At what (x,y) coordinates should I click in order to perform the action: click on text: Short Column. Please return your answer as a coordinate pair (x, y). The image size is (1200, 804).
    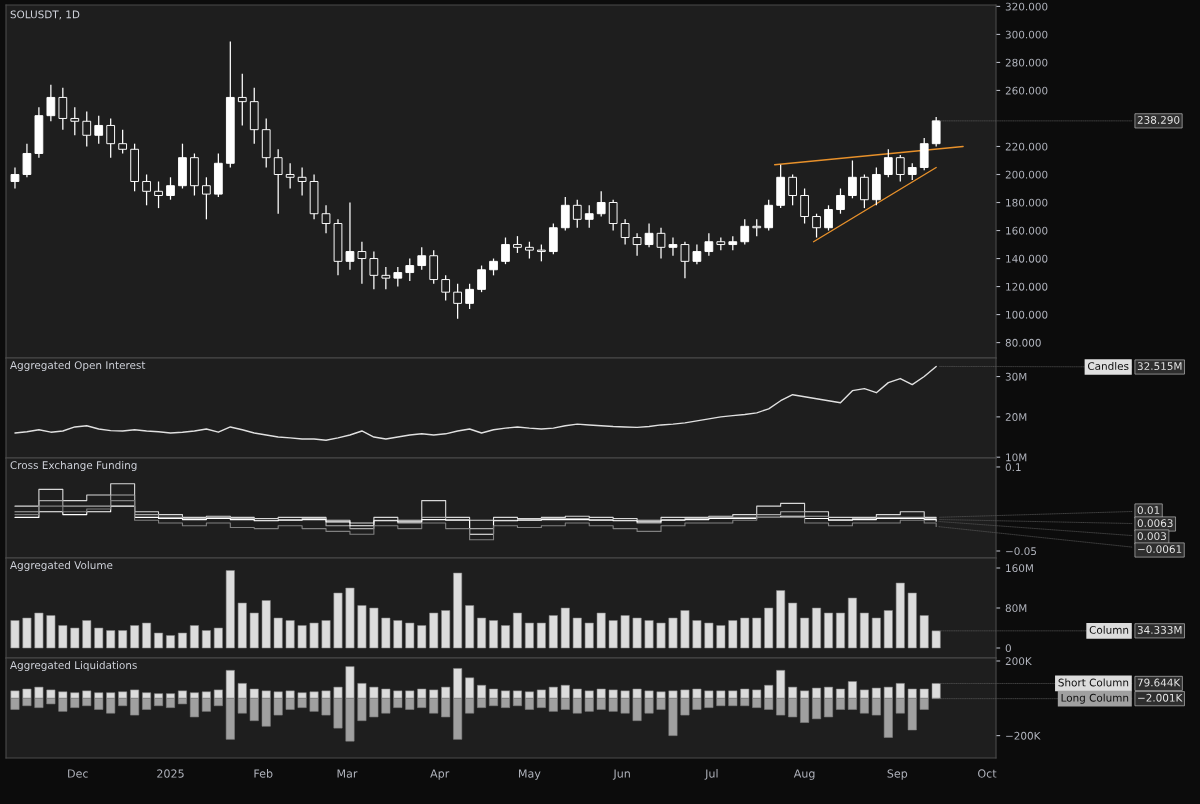
    Looking at the image, I should click on (1093, 682).